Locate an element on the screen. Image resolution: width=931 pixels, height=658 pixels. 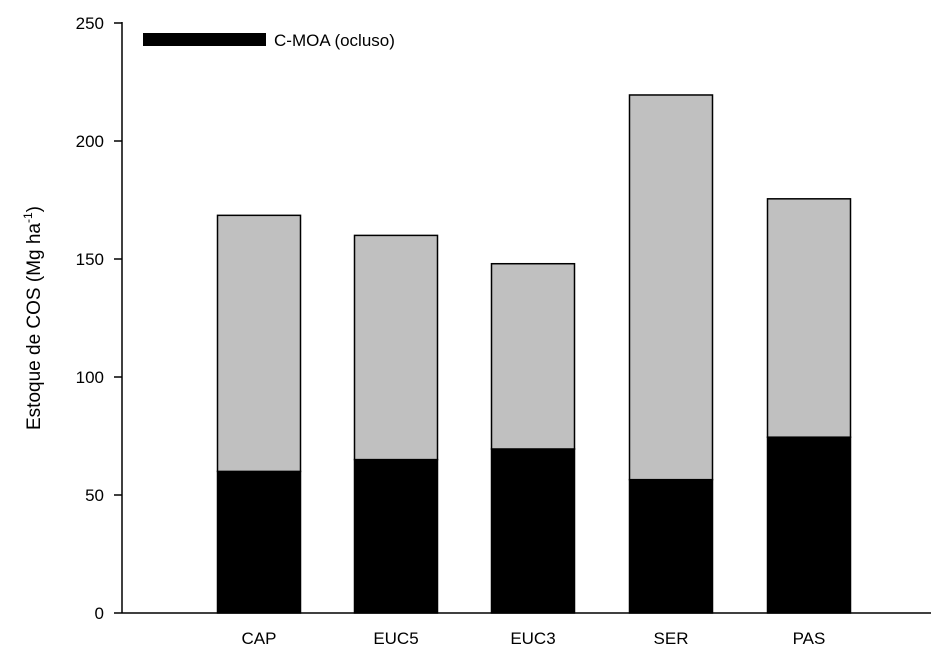
x-tick-label-cap: CAP is located at coordinates (259, 638).